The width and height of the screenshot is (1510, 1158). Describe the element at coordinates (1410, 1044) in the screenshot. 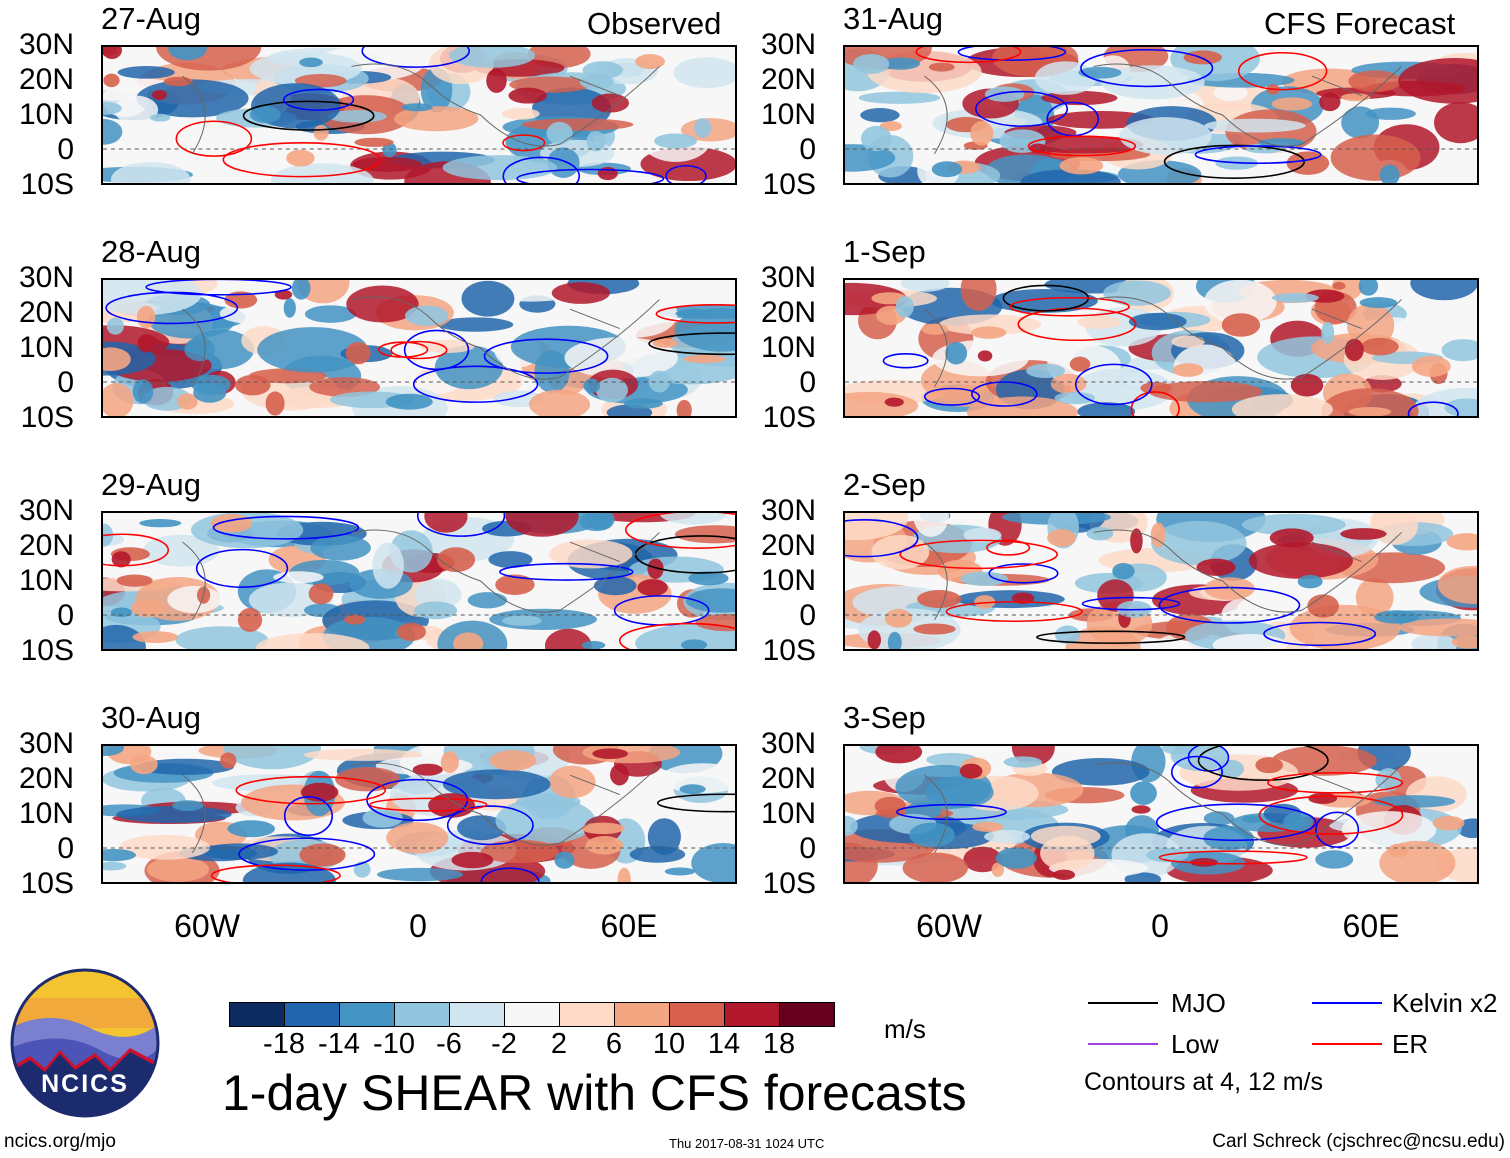

I see `legend-er: ER` at that location.